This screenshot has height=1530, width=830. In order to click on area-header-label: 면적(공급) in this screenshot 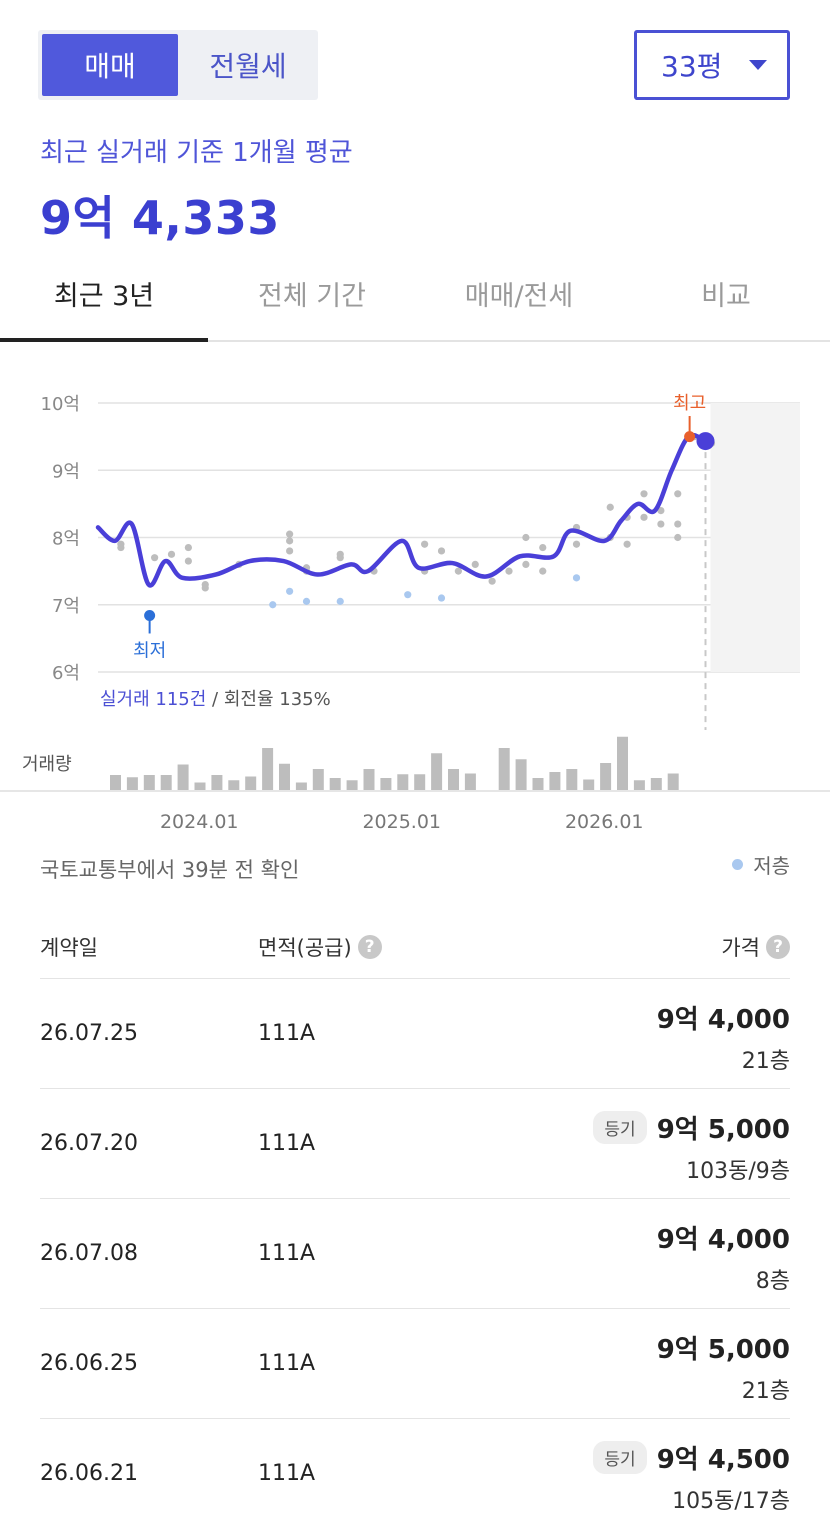, I will do `click(305, 948)`.